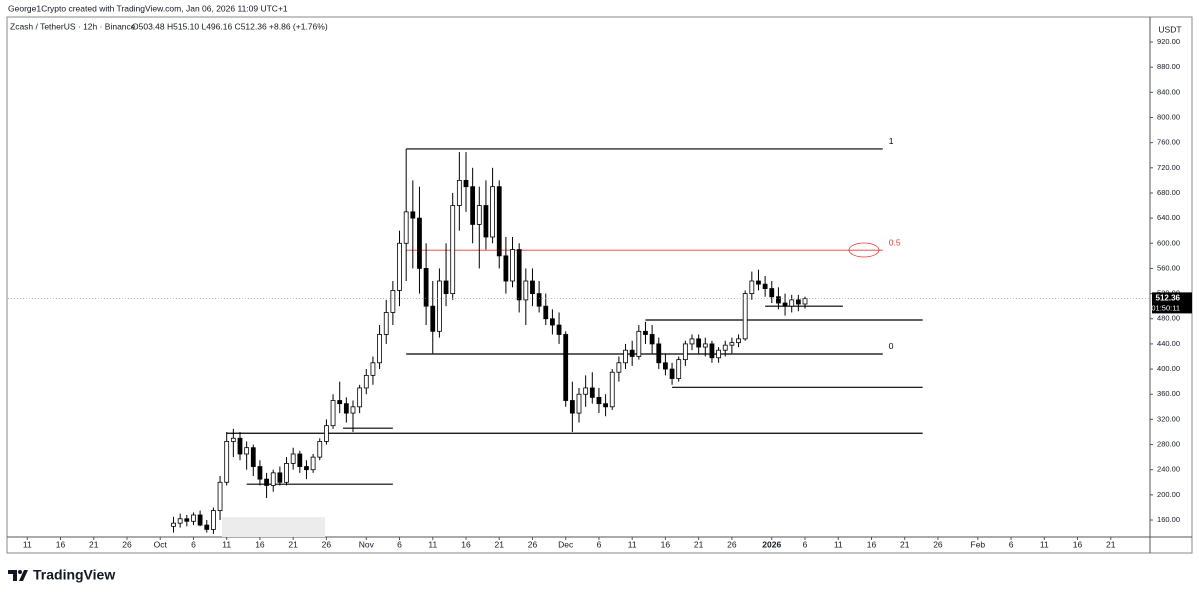  What do you see at coordinates (273, 527) in the screenshot?
I see `shaded-zone` at bounding box center [273, 527].